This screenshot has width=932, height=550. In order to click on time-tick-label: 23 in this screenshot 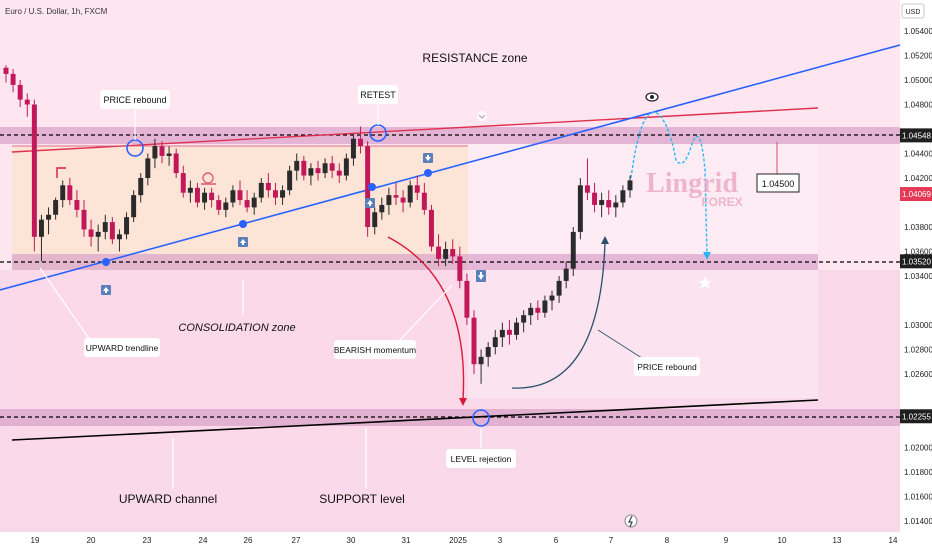, I will do `click(147, 540)`.